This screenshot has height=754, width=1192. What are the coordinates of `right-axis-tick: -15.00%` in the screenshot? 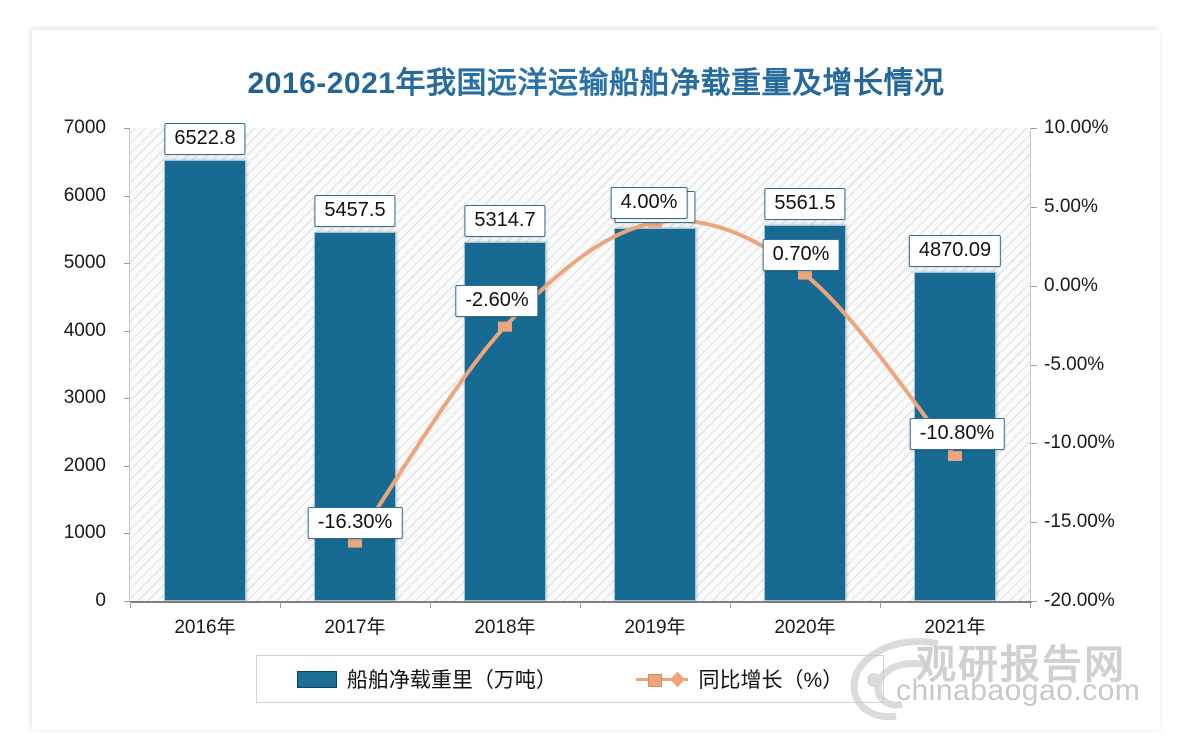 It's located at (1079, 522).